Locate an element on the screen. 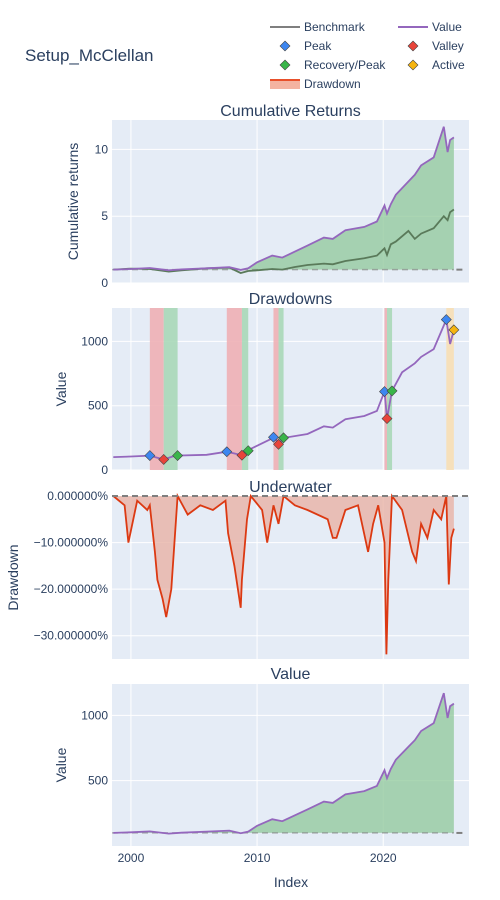 This screenshot has width=500, height=900. legend-item-active: Active is located at coordinates (436, 65).